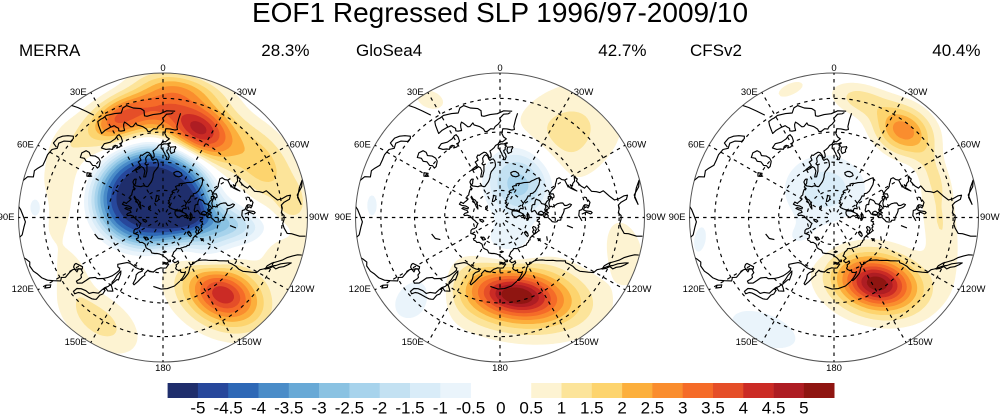 This screenshot has width=1000, height=416. Describe the element at coordinates (956, 50) in the screenshot. I see `svg-text: 40.4%` at that location.